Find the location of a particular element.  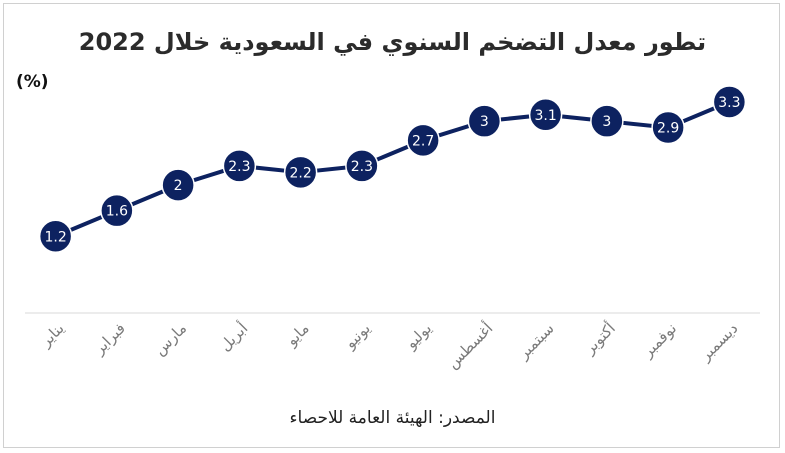

x-tick-label: أكتوبر is located at coordinates (599, 339).